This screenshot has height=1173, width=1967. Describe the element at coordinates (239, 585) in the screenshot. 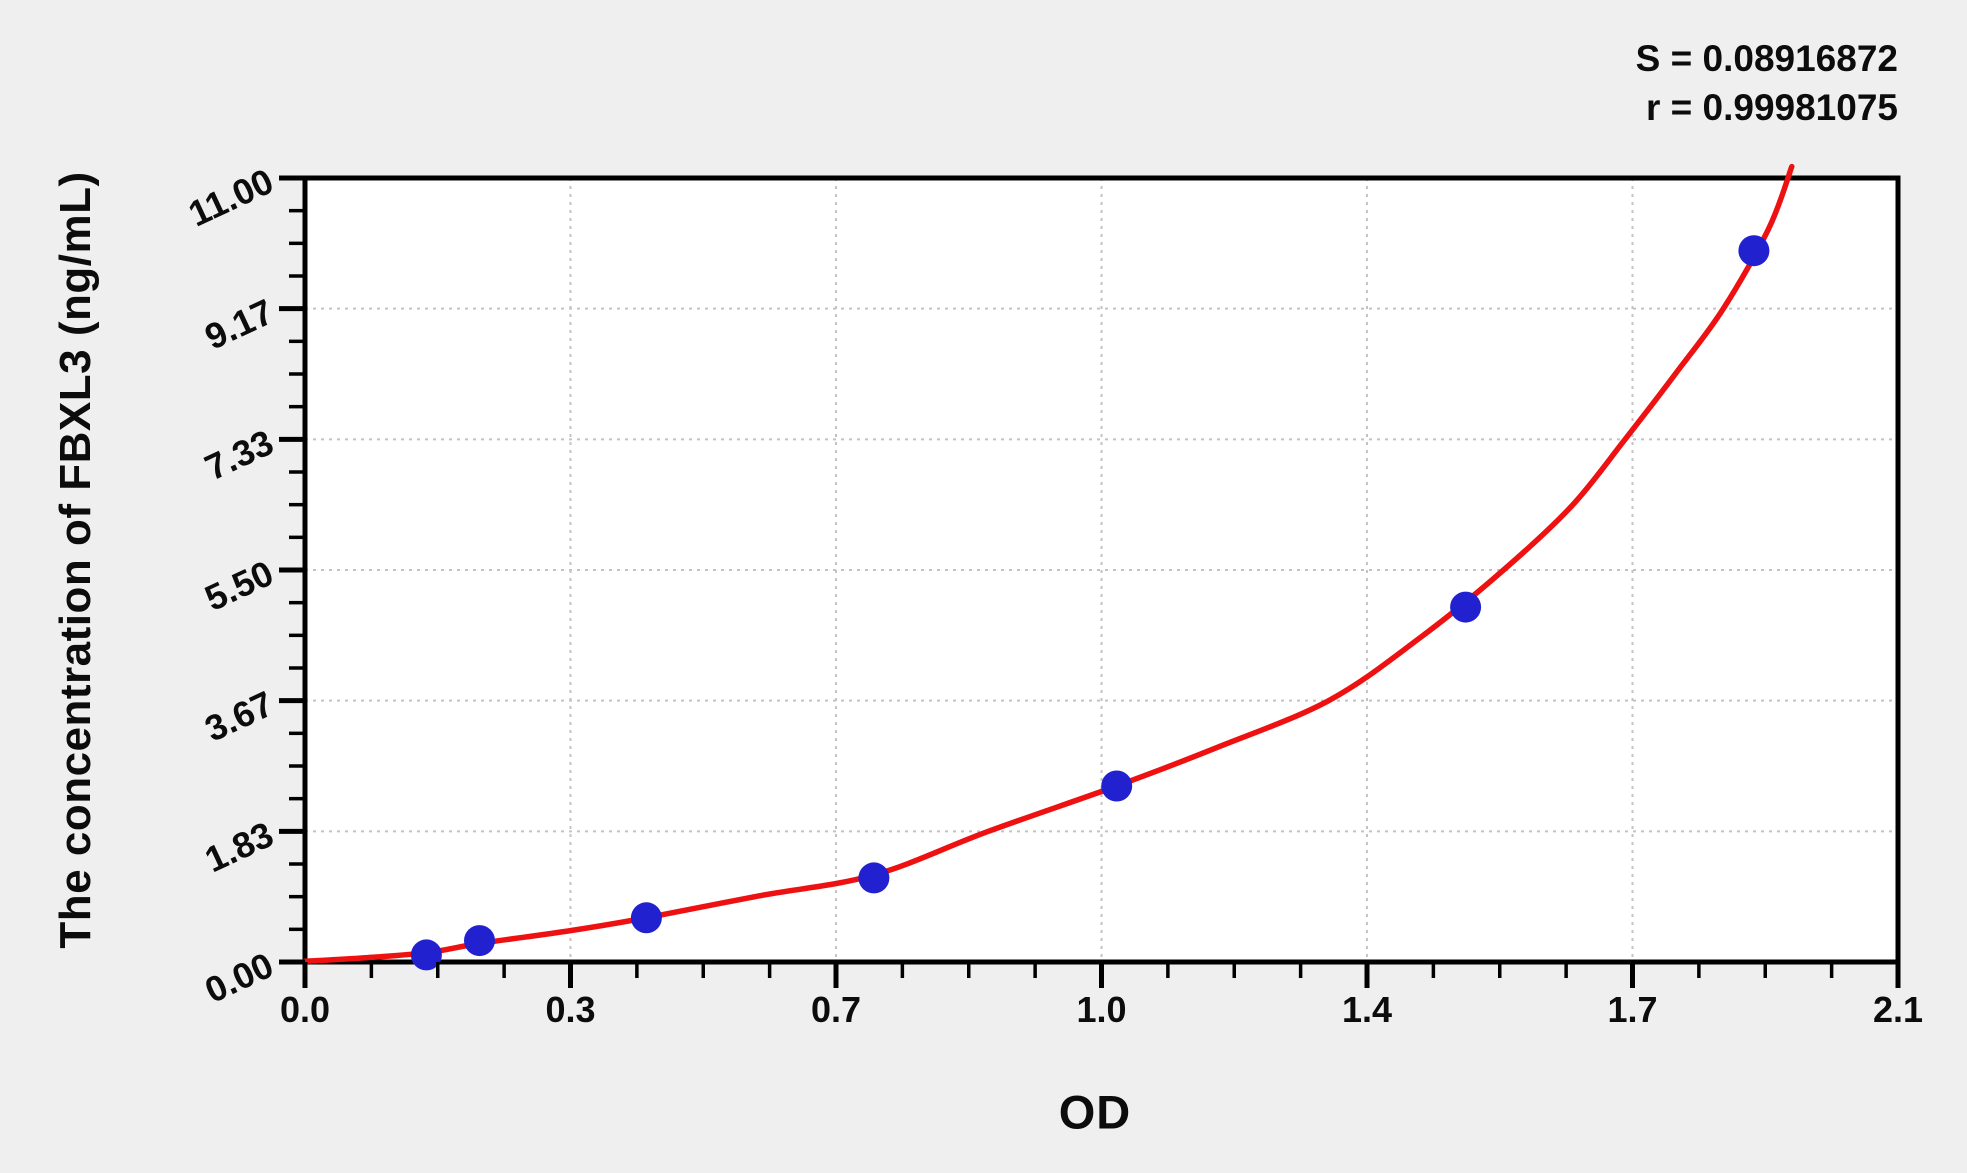

I see `y-tick-label: 5.50` at that location.